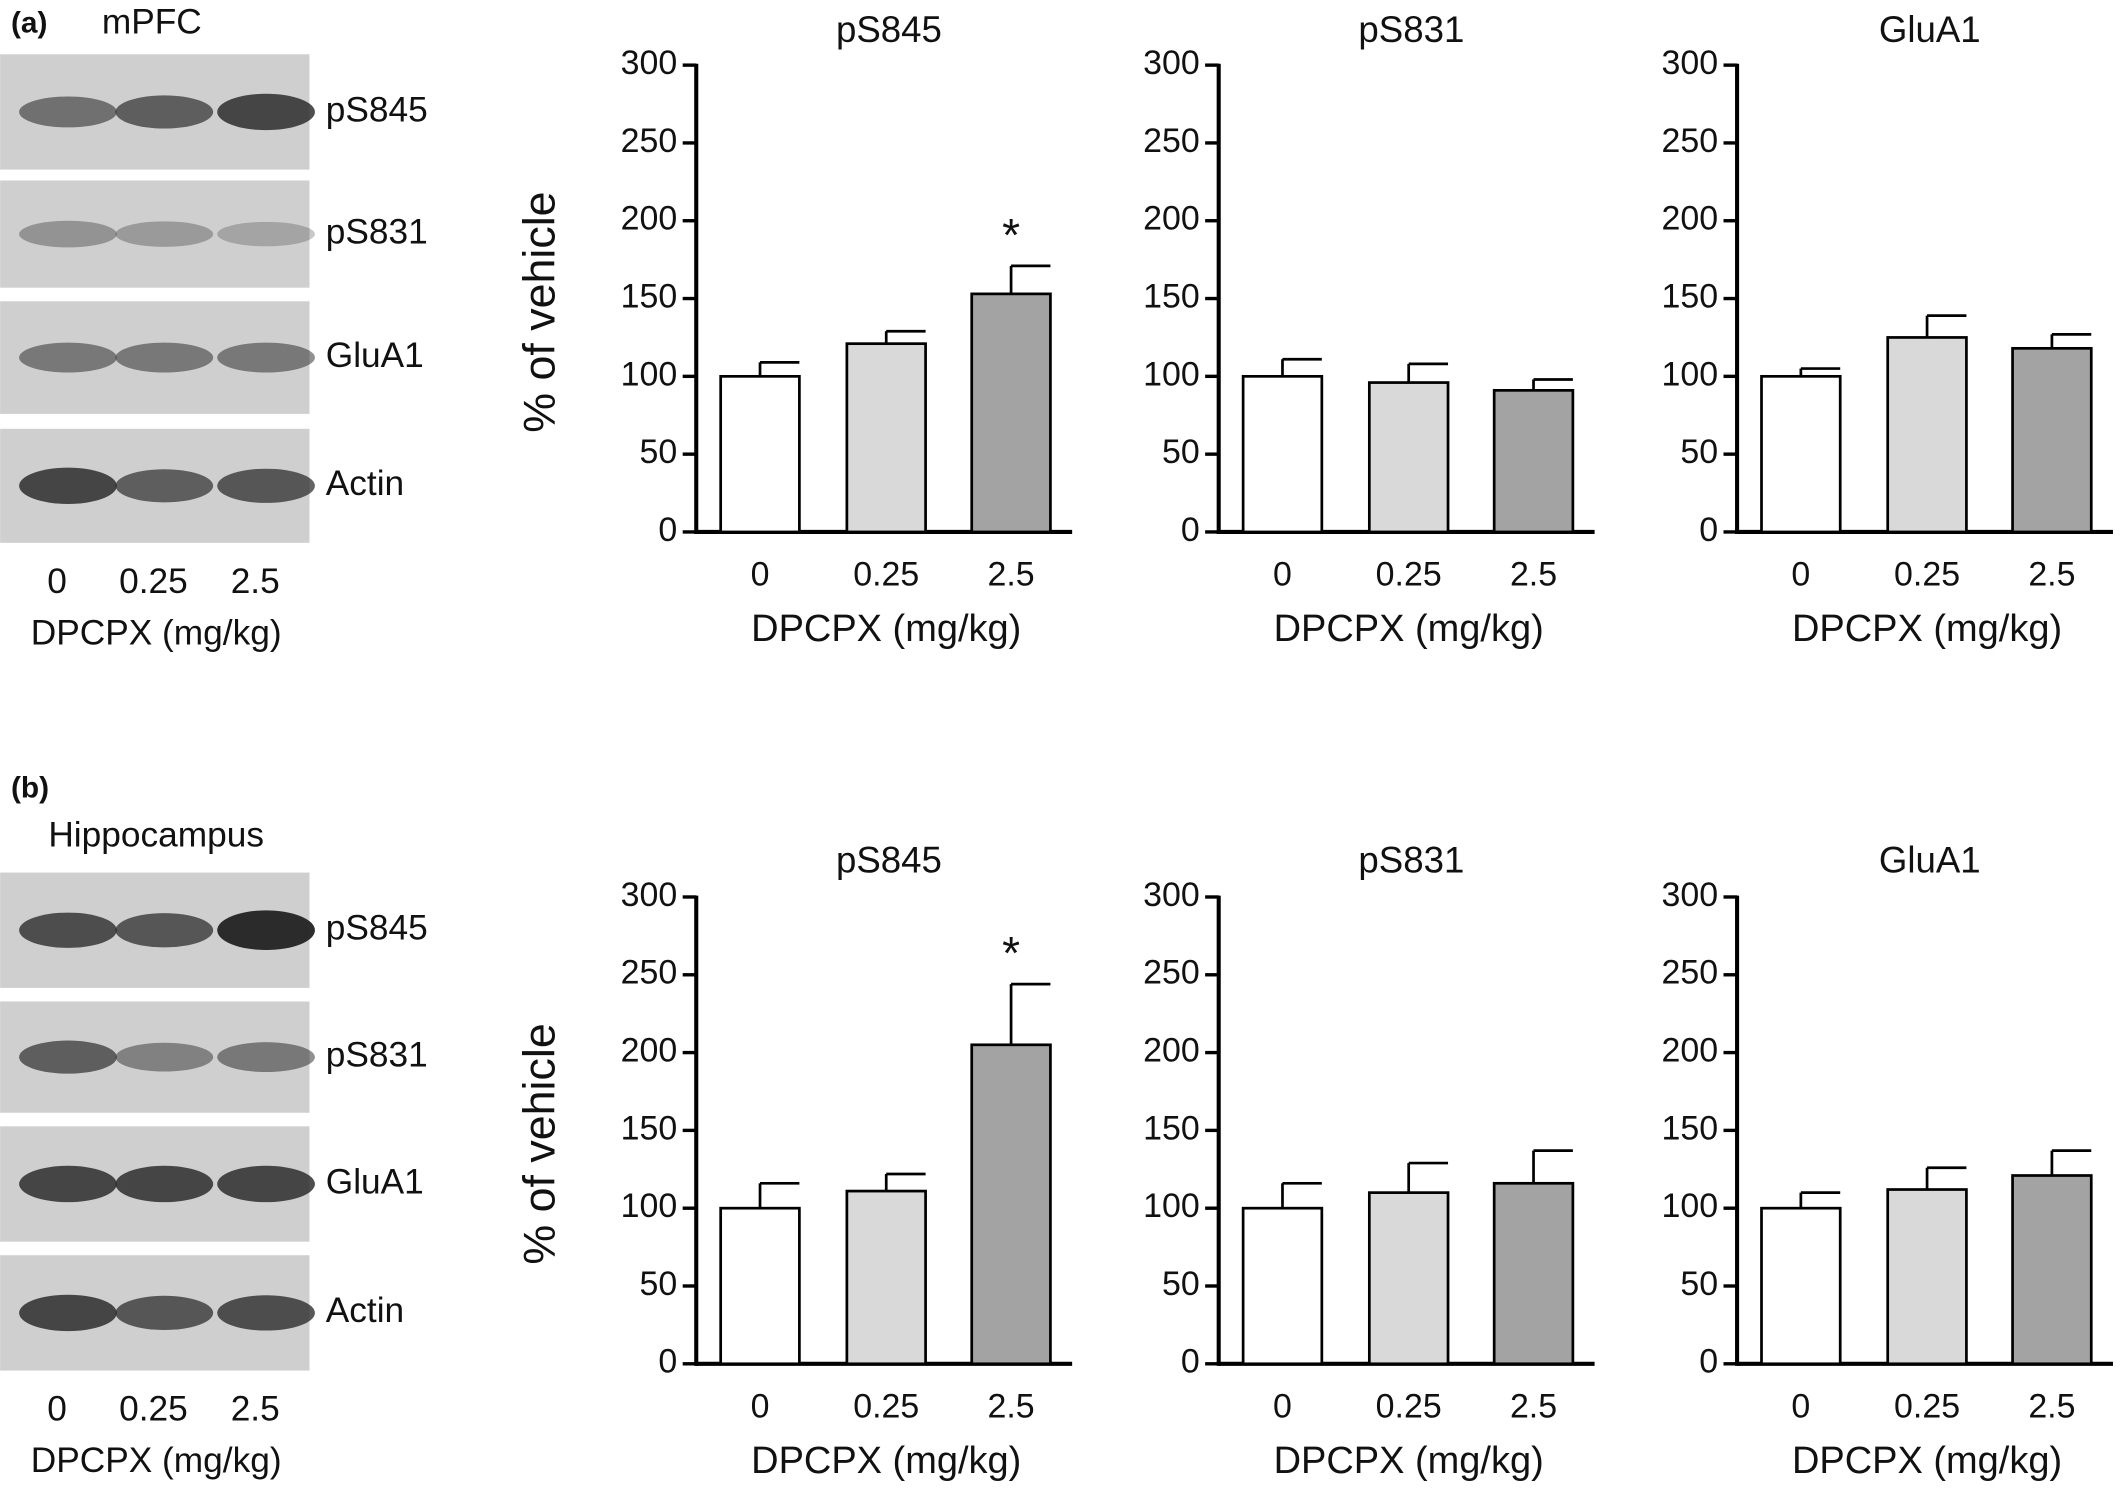 Image resolution: width=2128 pixels, height=1490 pixels. I want to click on blot-strip, so click(155, 234).